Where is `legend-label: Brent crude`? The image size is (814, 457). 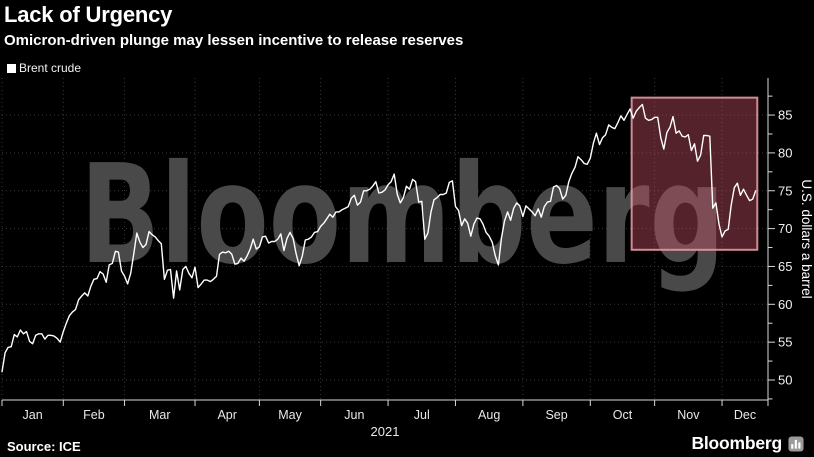
legend-label: Brent crude is located at coordinates (50, 68).